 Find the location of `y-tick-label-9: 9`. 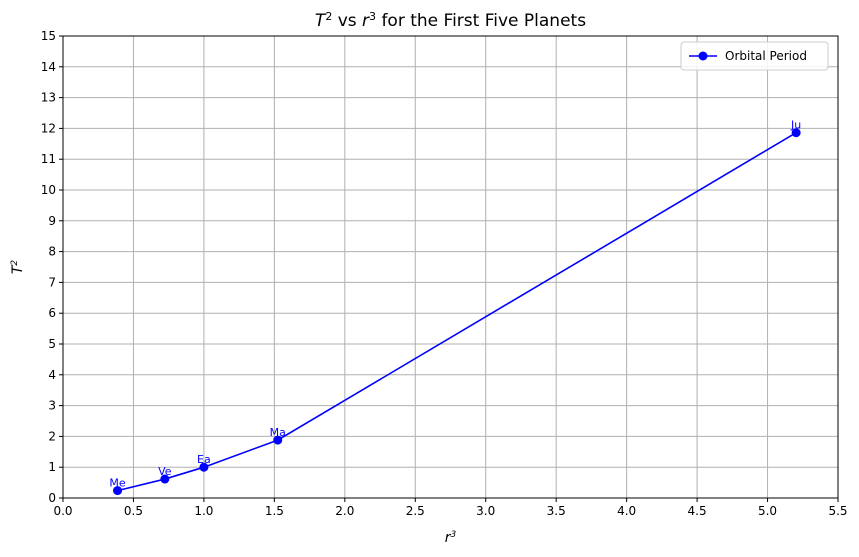

y-tick-label-9: 9 is located at coordinates (52, 221).